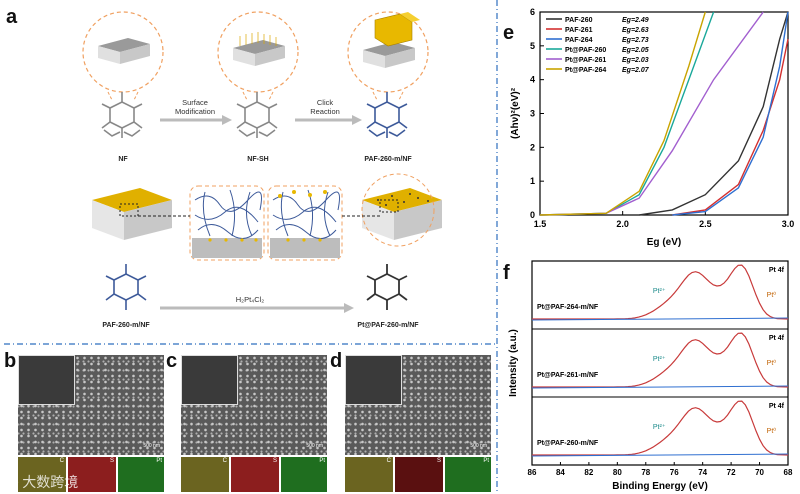 The image size is (800, 494). Describe the element at coordinates (513, 363) in the screenshot. I see `y-axis-label: Intensity (a.u.)` at that location.